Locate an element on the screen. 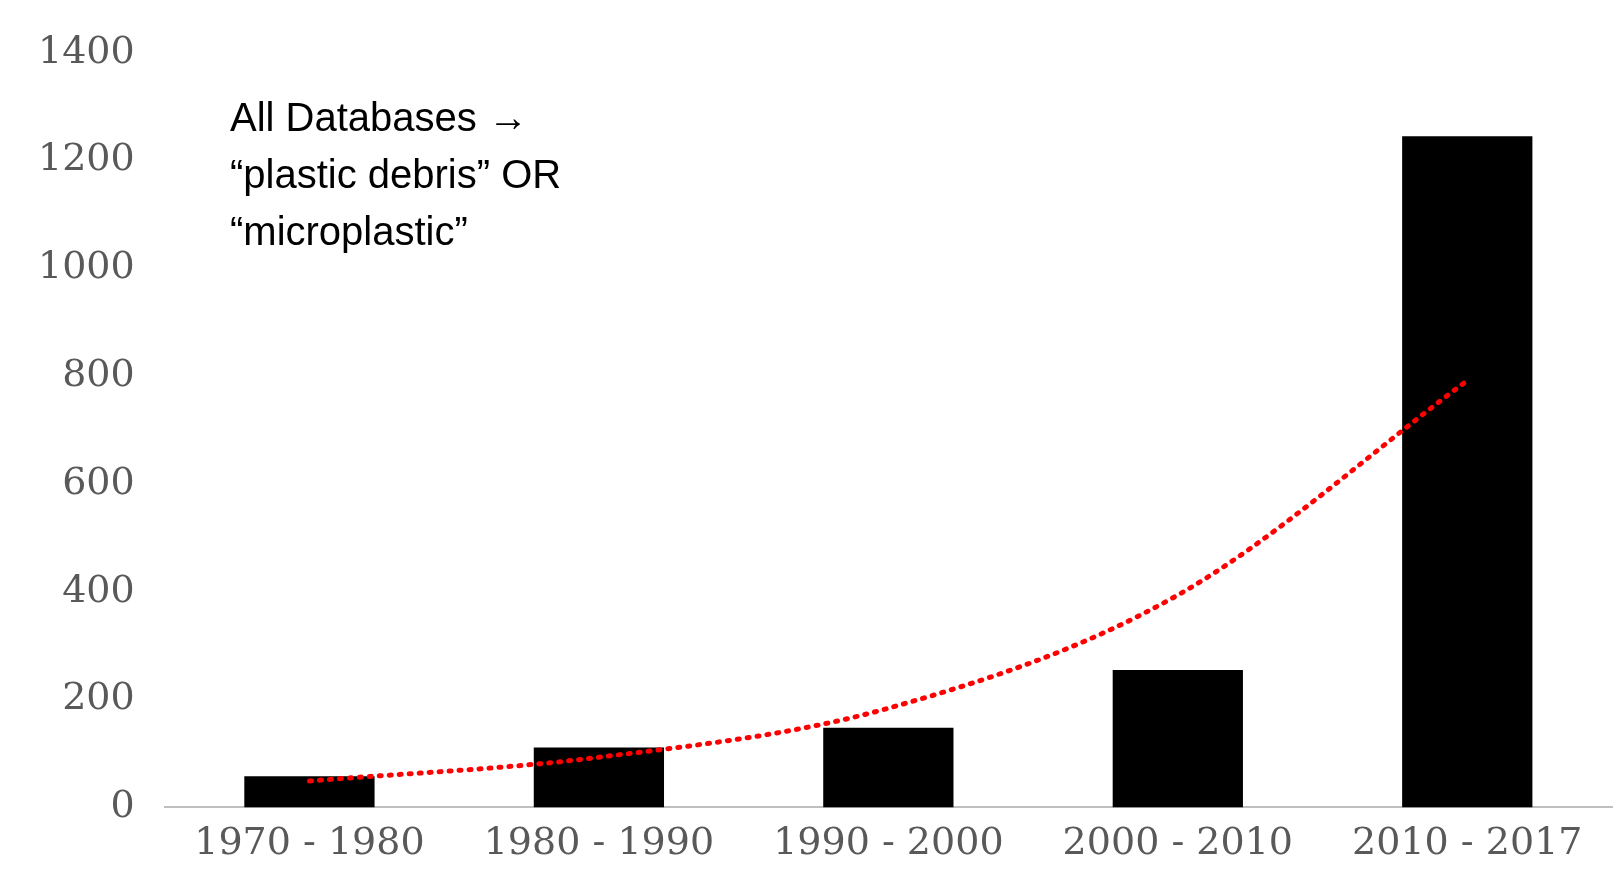 The image size is (1622, 885). x-tick-label: 1970 - 1980 is located at coordinates (309, 841).